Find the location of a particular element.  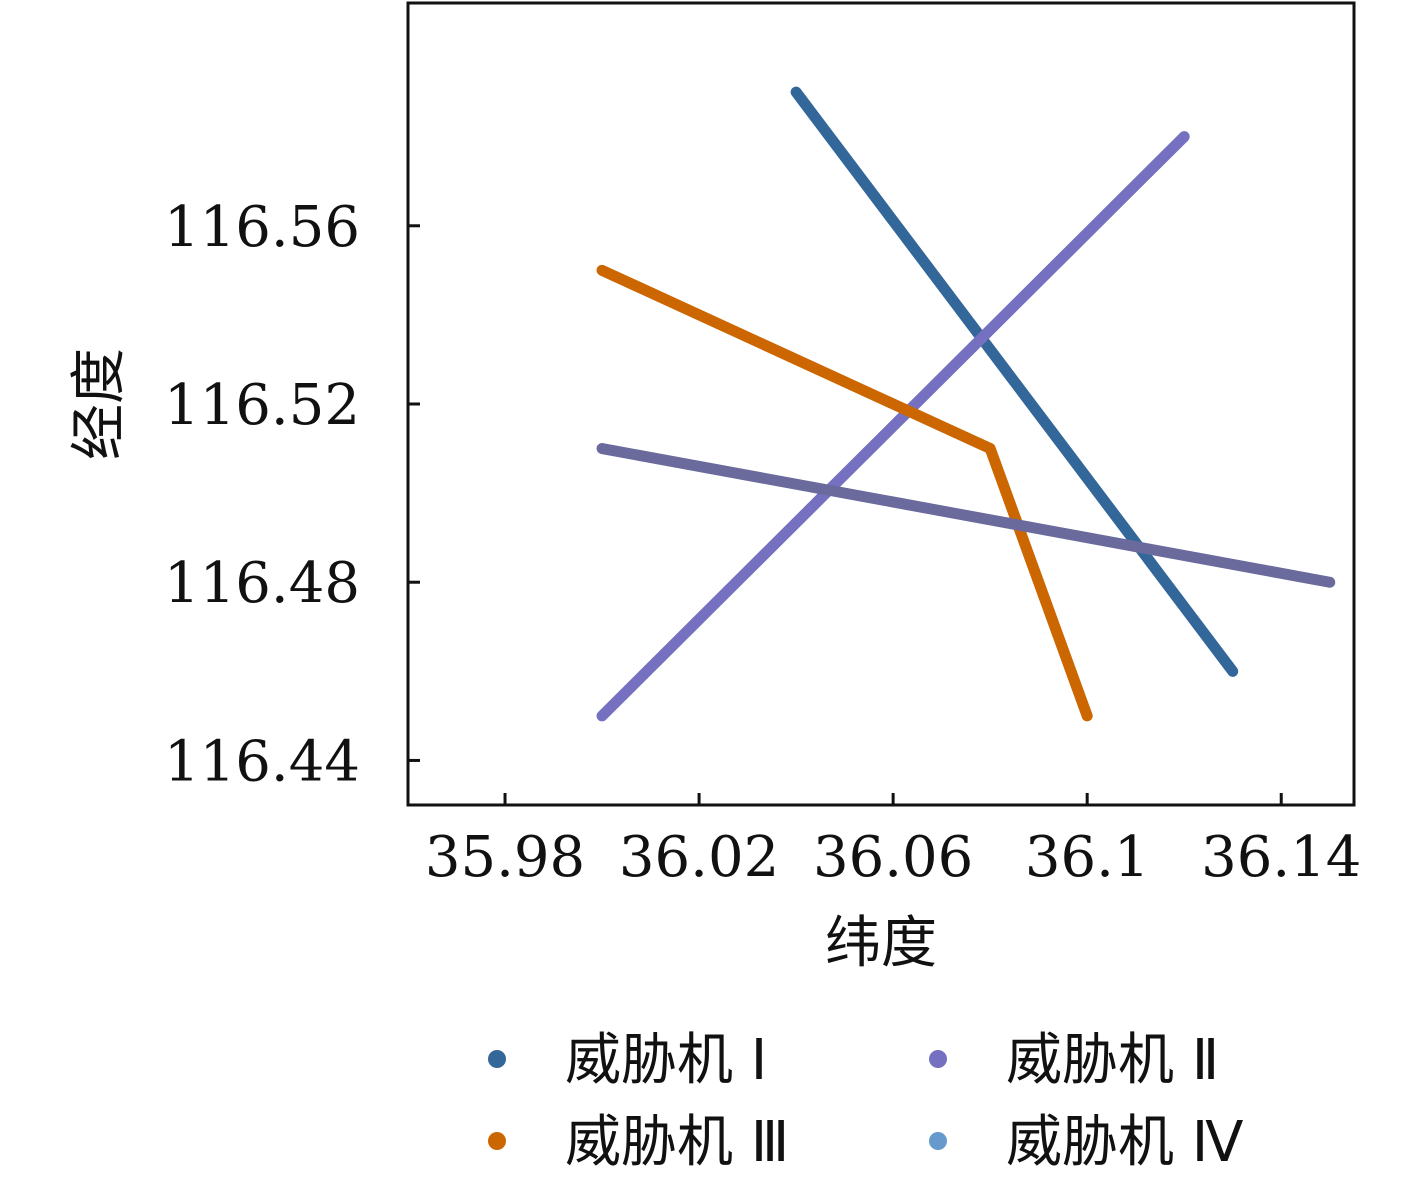

y-axis-title: 经度 is located at coordinates (99, 404).